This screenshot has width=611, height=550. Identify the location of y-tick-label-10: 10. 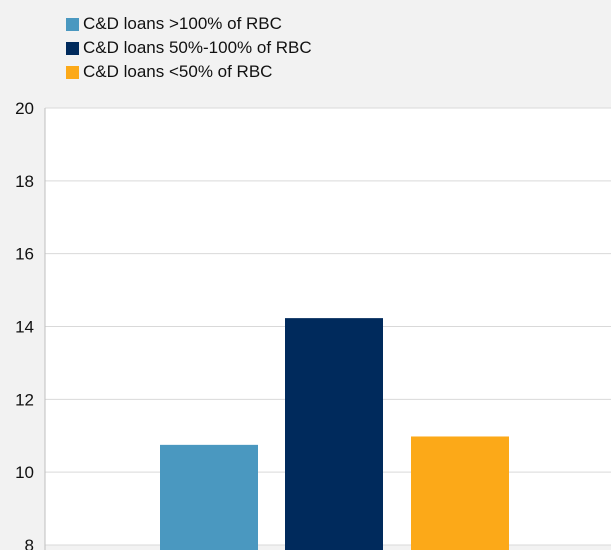
(24, 472).